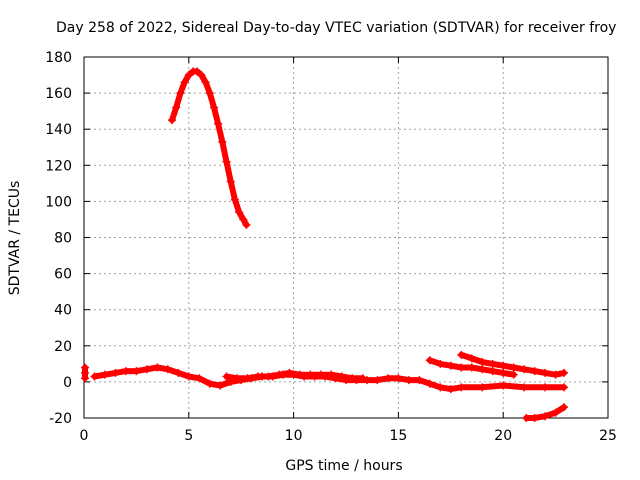 The height and width of the screenshot is (480, 640). Describe the element at coordinates (343, 466) in the screenshot. I see `x-axis-label: GPS time / hours` at that location.